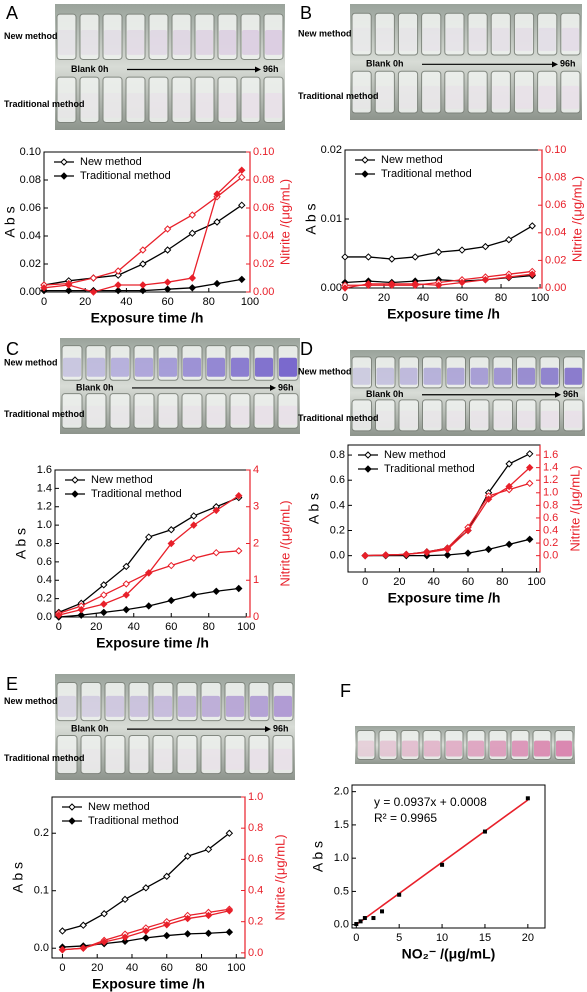 This screenshot has height=992, width=587. What do you see at coordinates (468, 582) in the screenshot?
I see `x-tick-label: 60` at bounding box center [468, 582].